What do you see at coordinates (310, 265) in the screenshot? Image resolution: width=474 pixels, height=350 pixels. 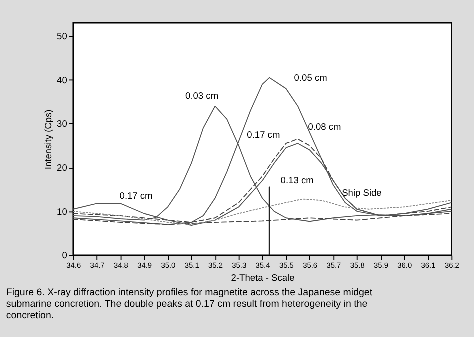 I see `x-tick-label: 35.6` at bounding box center [310, 265].